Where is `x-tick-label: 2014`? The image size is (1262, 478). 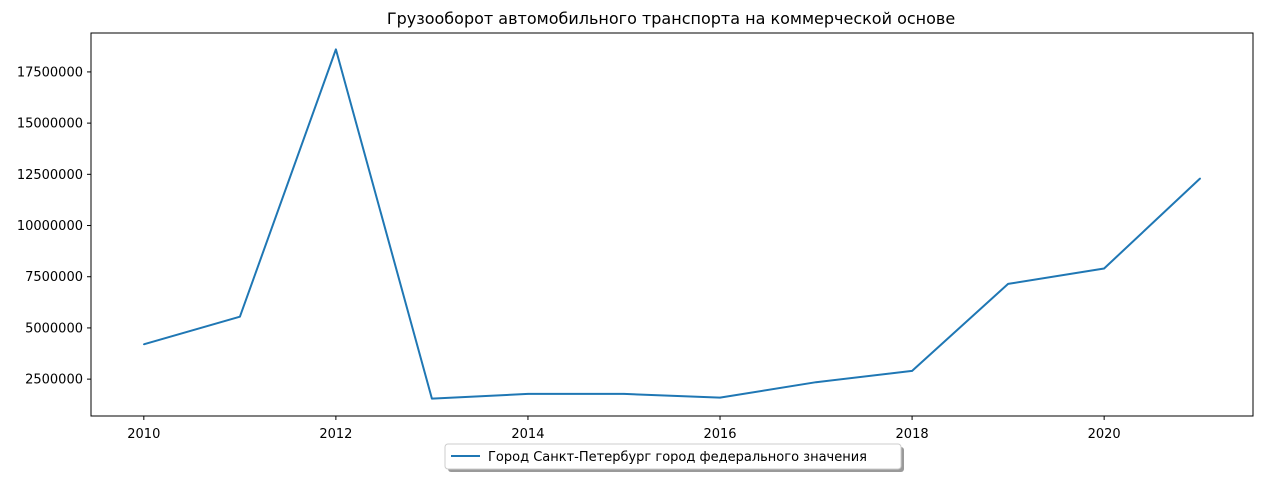
x-tick-label: 2014 is located at coordinates (527, 434).